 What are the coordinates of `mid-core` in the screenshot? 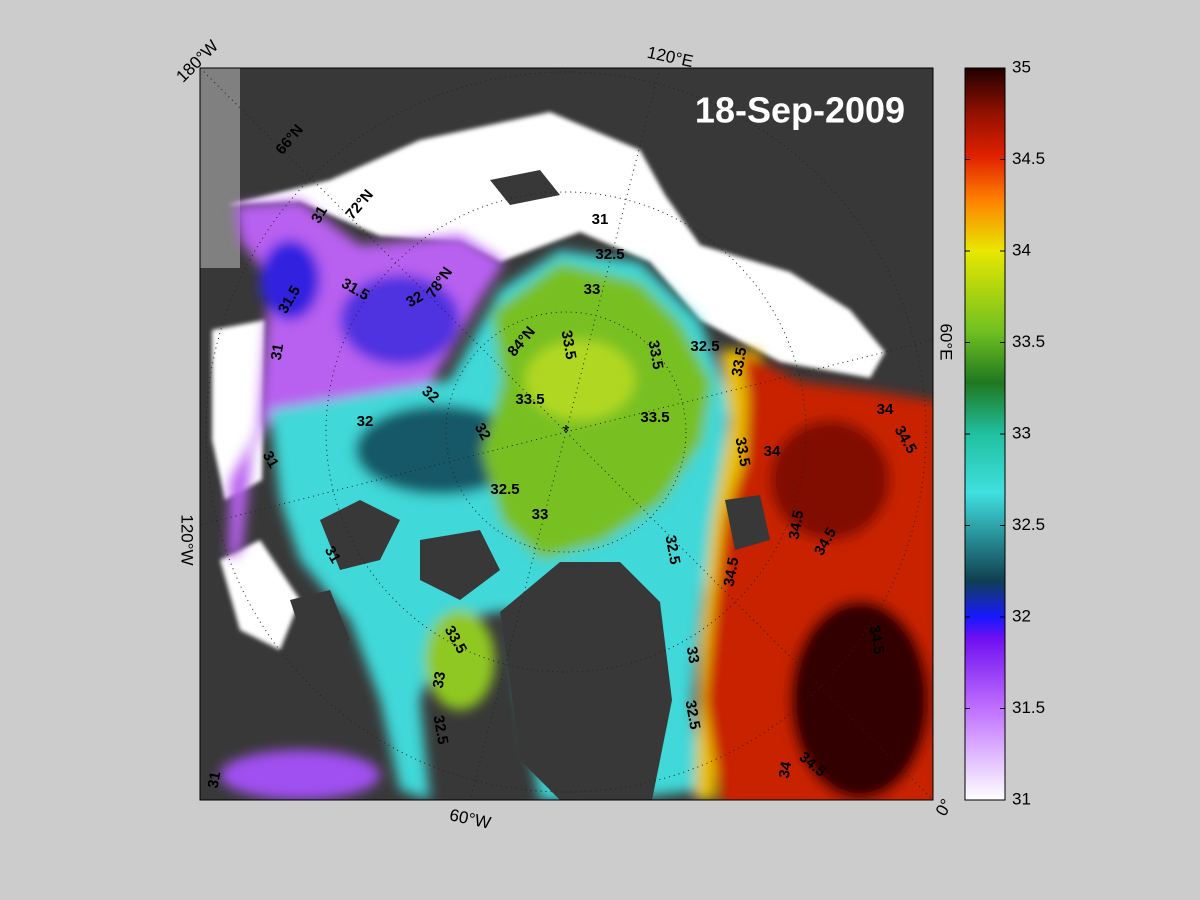 It's located at (440, 450).